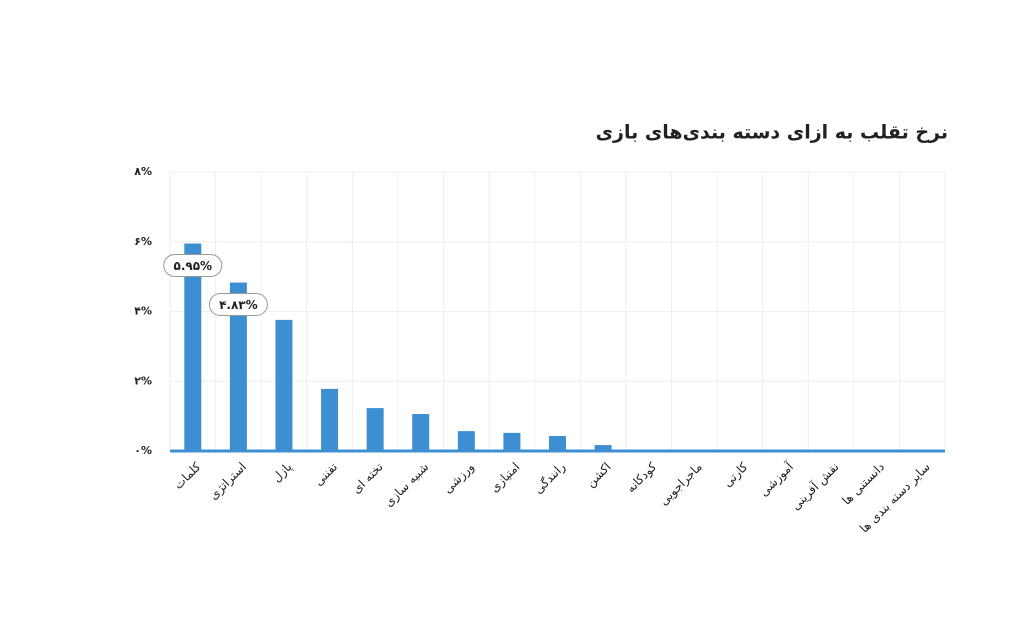 This screenshot has width=1024, height=640. What do you see at coordinates (505, 478) in the screenshot?
I see `x-tick-label: امتیازی` at bounding box center [505, 478].